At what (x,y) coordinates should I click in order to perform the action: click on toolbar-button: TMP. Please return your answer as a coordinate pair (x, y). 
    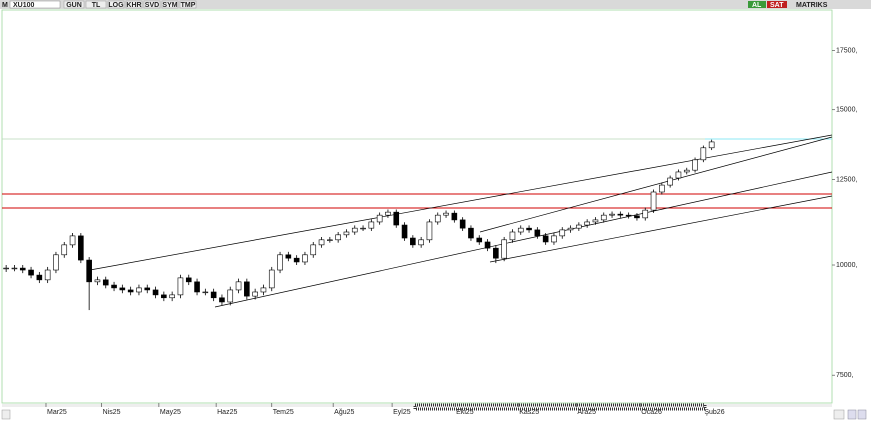
    Looking at the image, I should click on (188, 5).